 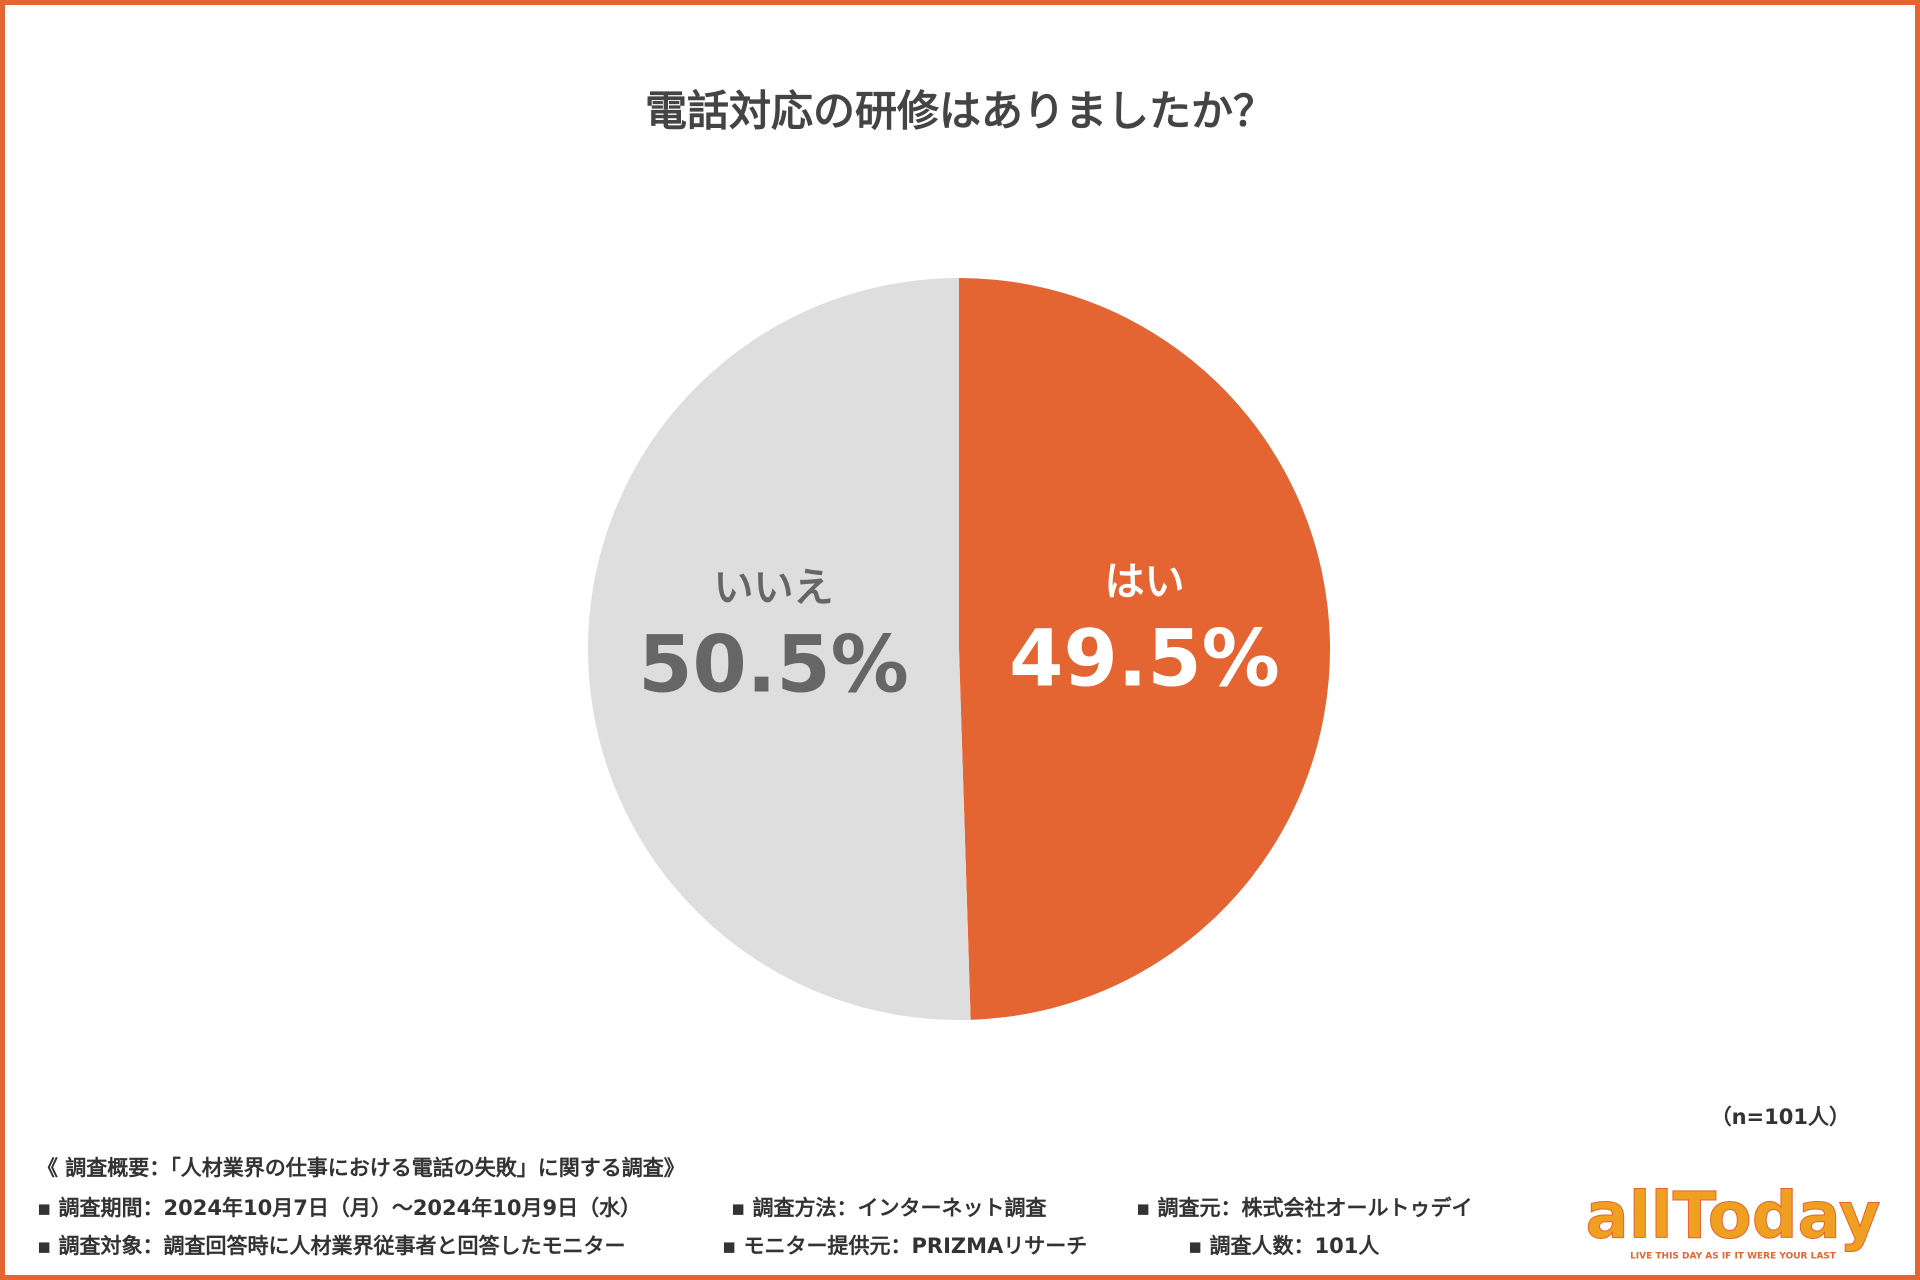 I want to click on survey-heading: 《 調査概要：「人材業界の仕事における電話の失敗」に関する調査》, so click(x=361, y=1168).